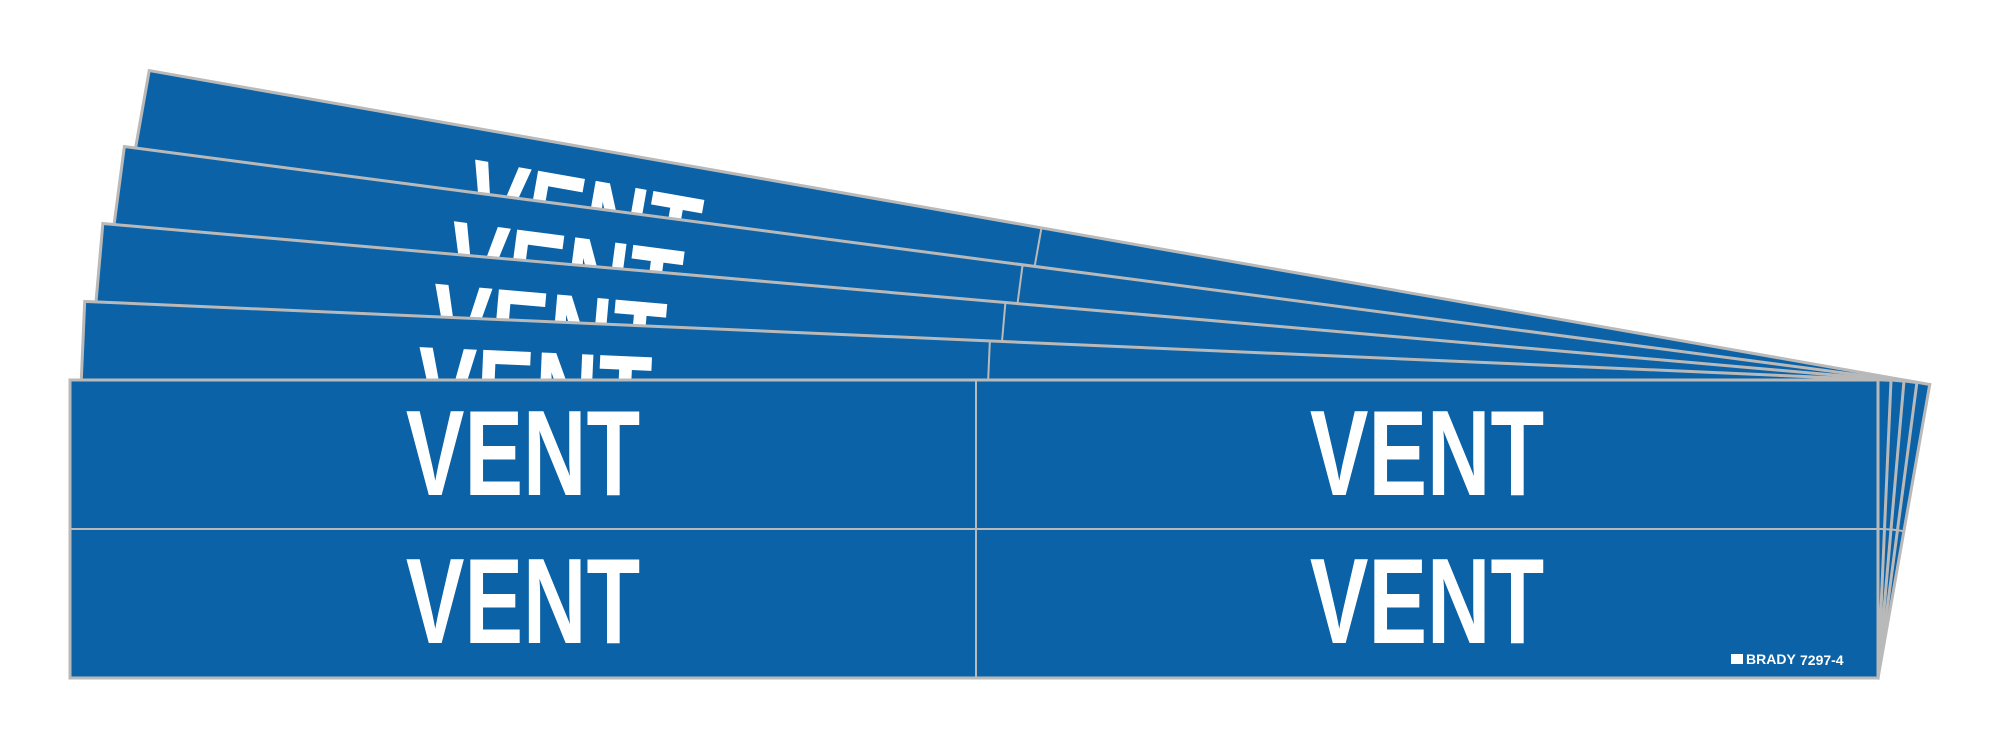 The image size is (2000, 749). What do you see at coordinates (1822, 660) in the screenshot?
I see `part-number: 7297-4` at bounding box center [1822, 660].